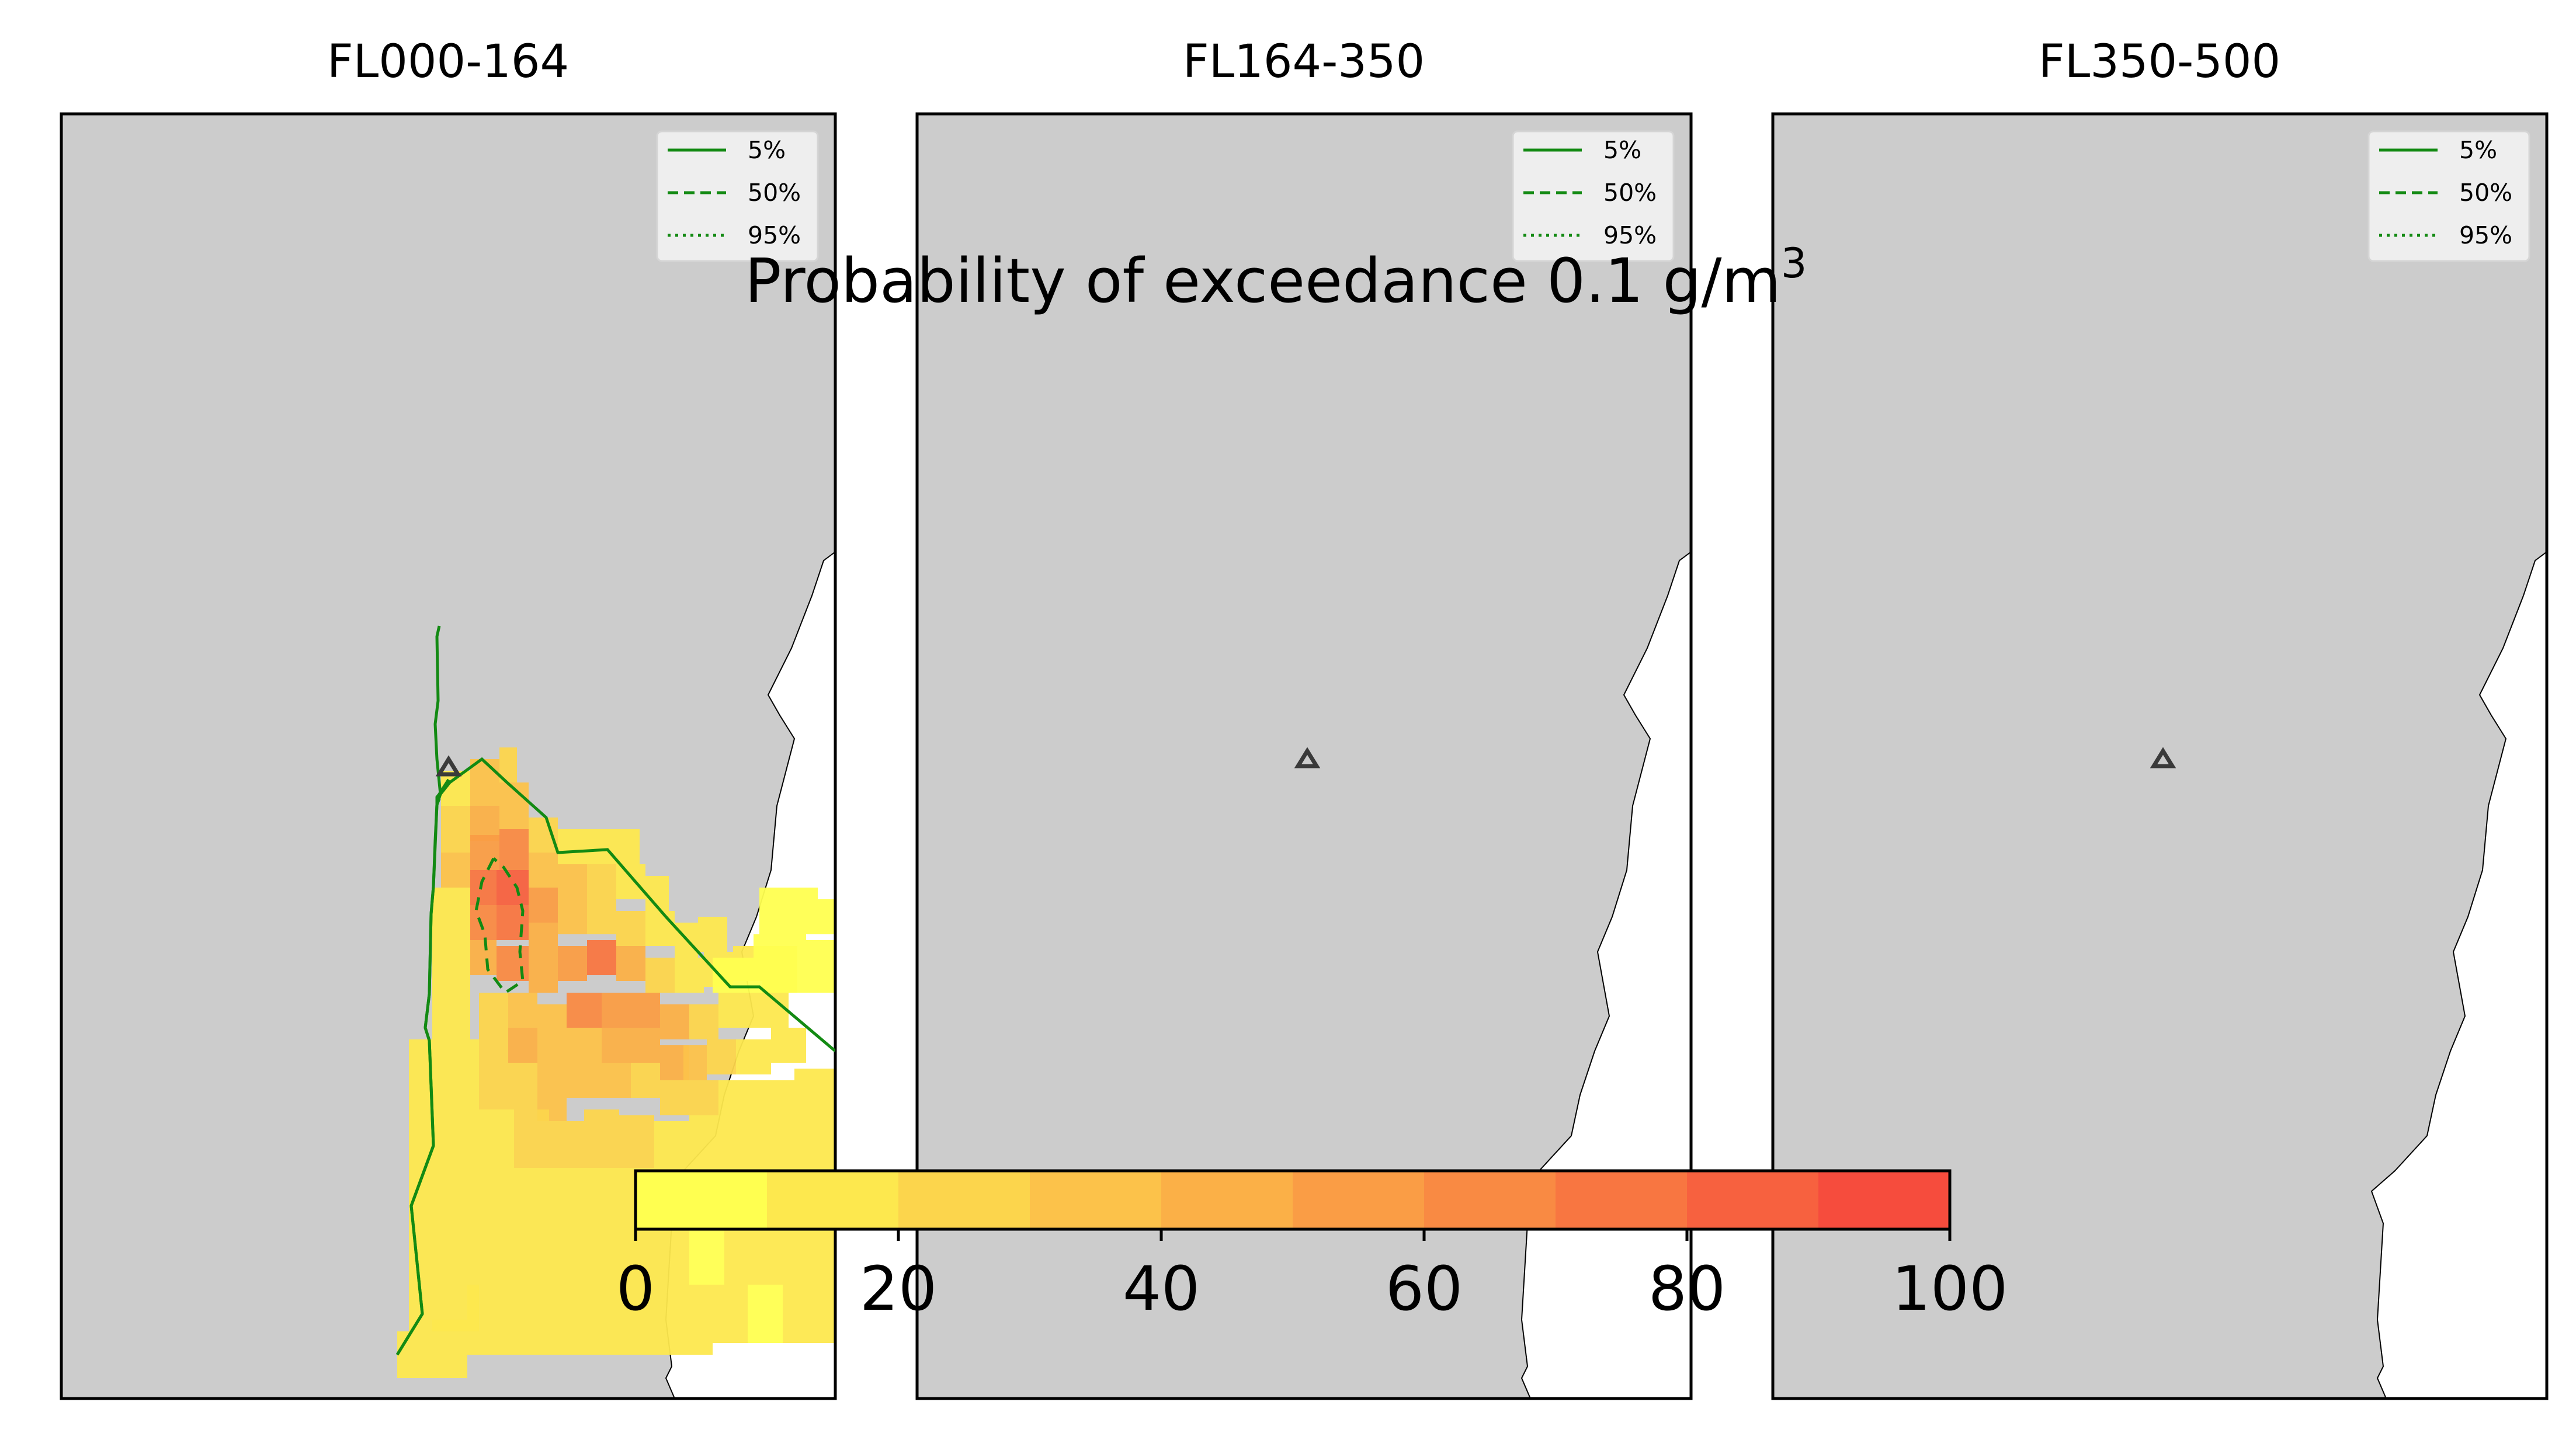 The width and height of the screenshot is (2576, 1454). I want to click on contour-group, so click(635, 904).